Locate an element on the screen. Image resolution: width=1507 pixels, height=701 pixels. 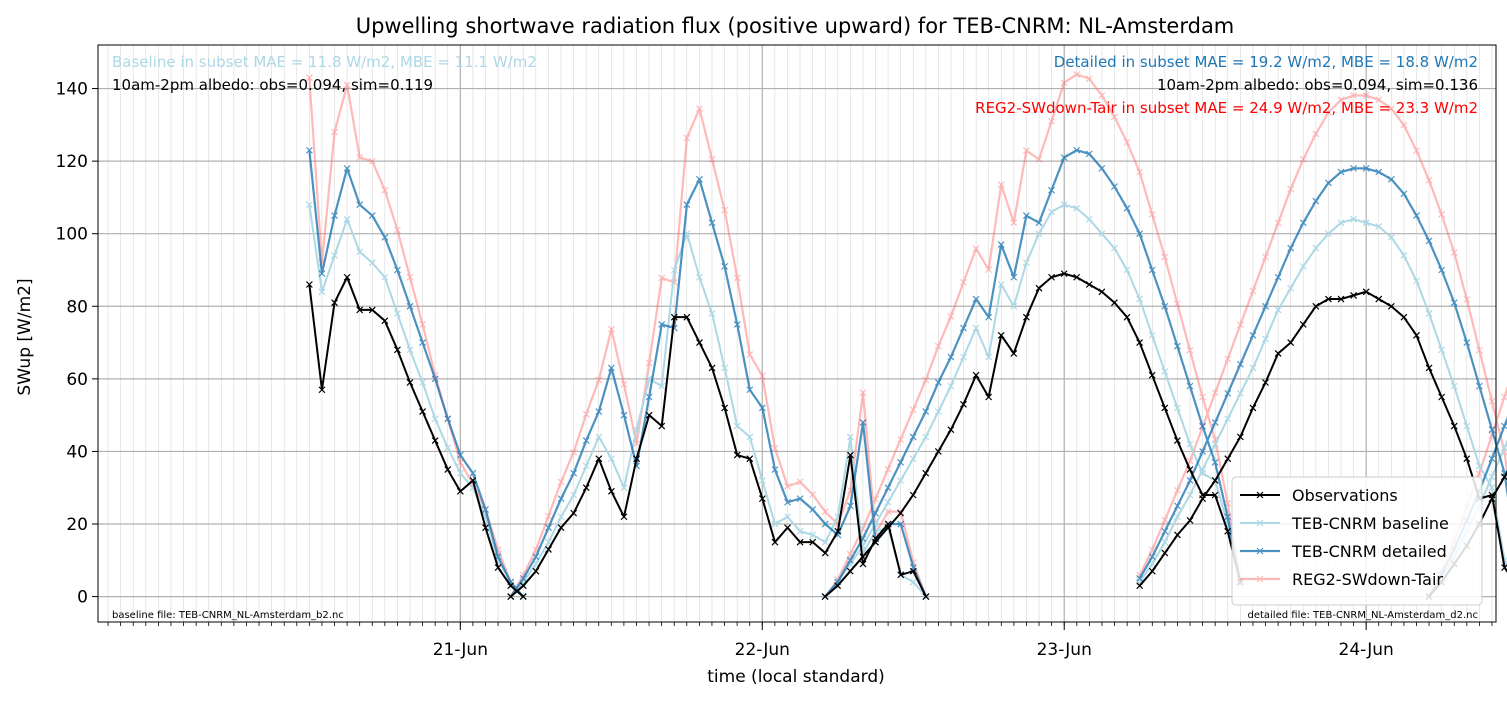
y-tick-label: 20 is located at coordinates (77, 525).